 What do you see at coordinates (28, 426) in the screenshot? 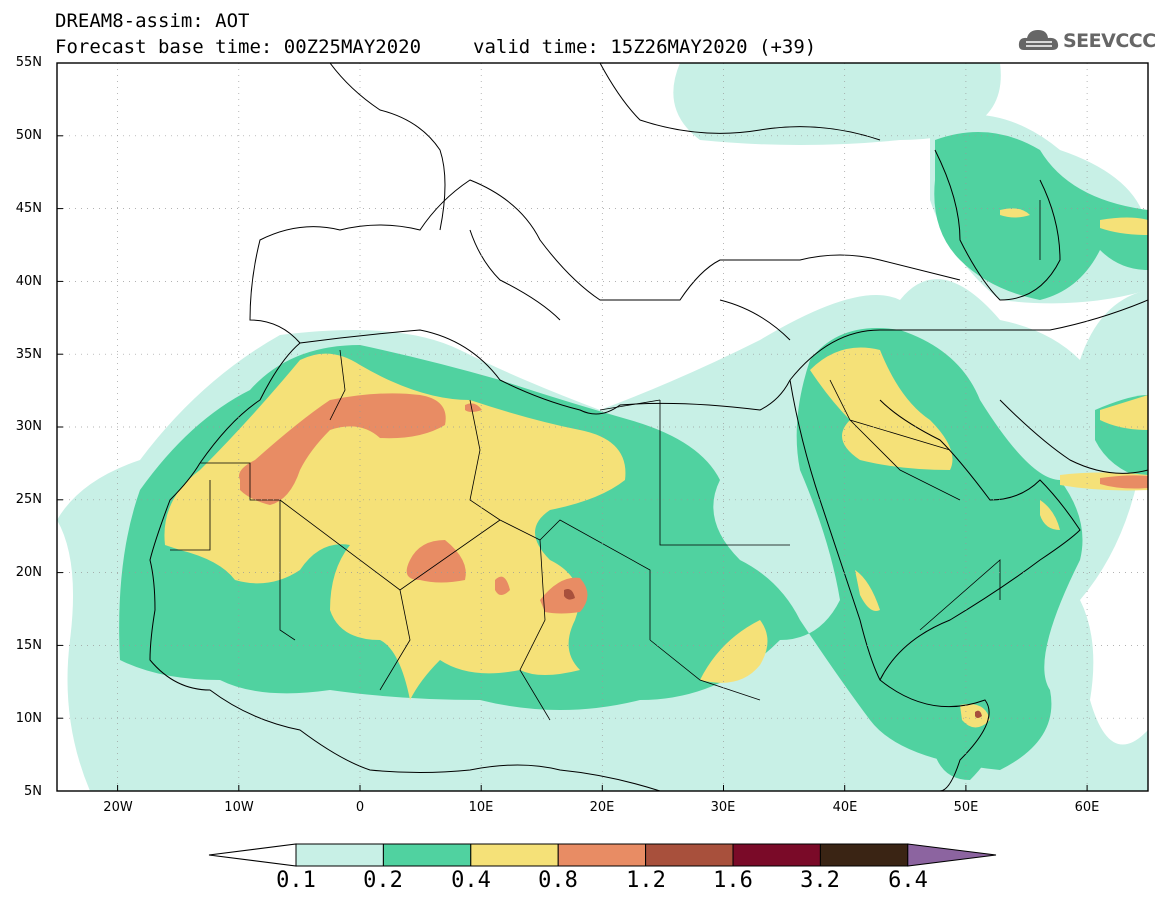
I see `lat-label: 30N` at bounding box center [28, 426].